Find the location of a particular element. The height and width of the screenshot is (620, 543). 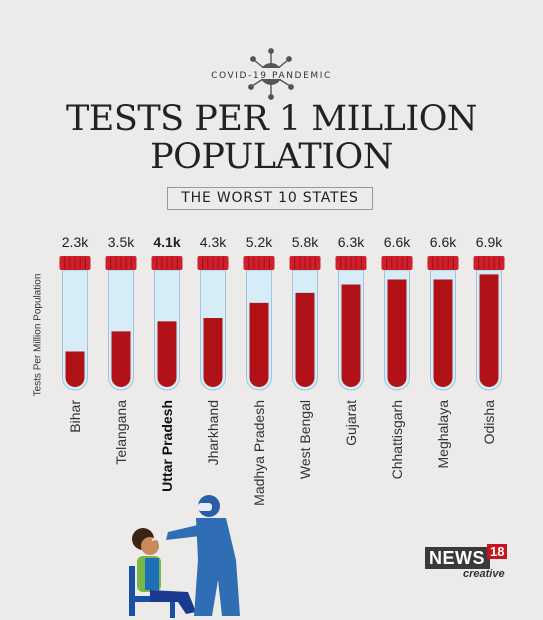

data-label: 4.1k is located at coordinates (166, 242).